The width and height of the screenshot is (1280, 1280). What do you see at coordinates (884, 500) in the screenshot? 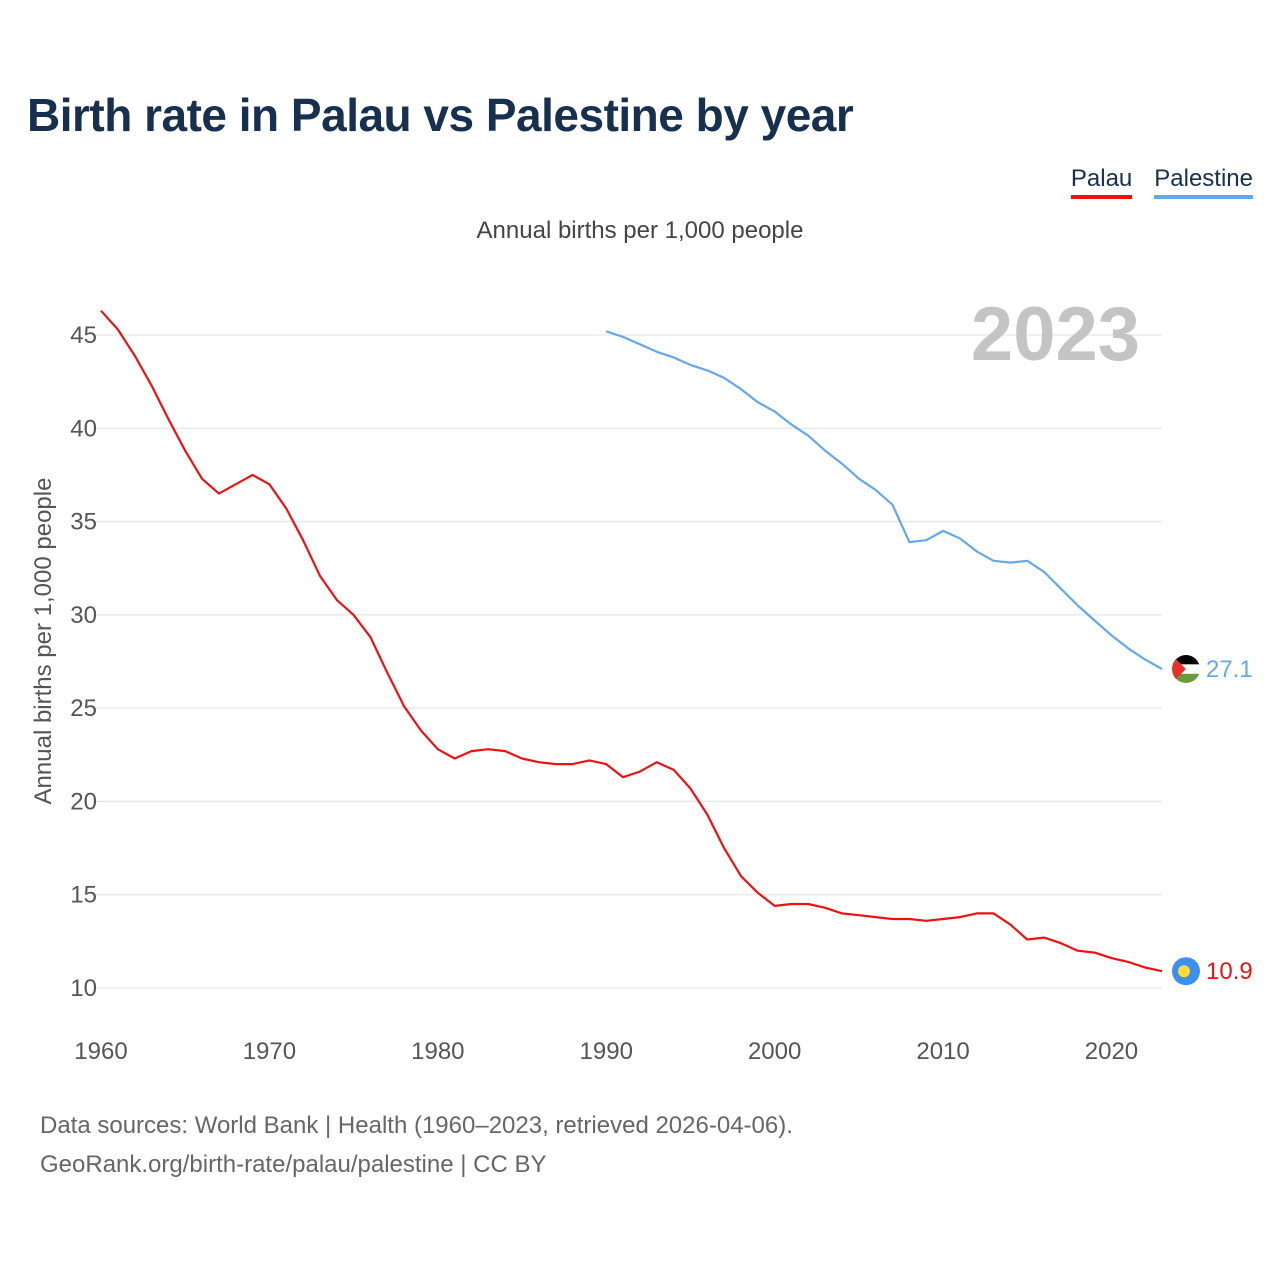
I see `series-line-palestine` at bounding box center [884, 500].